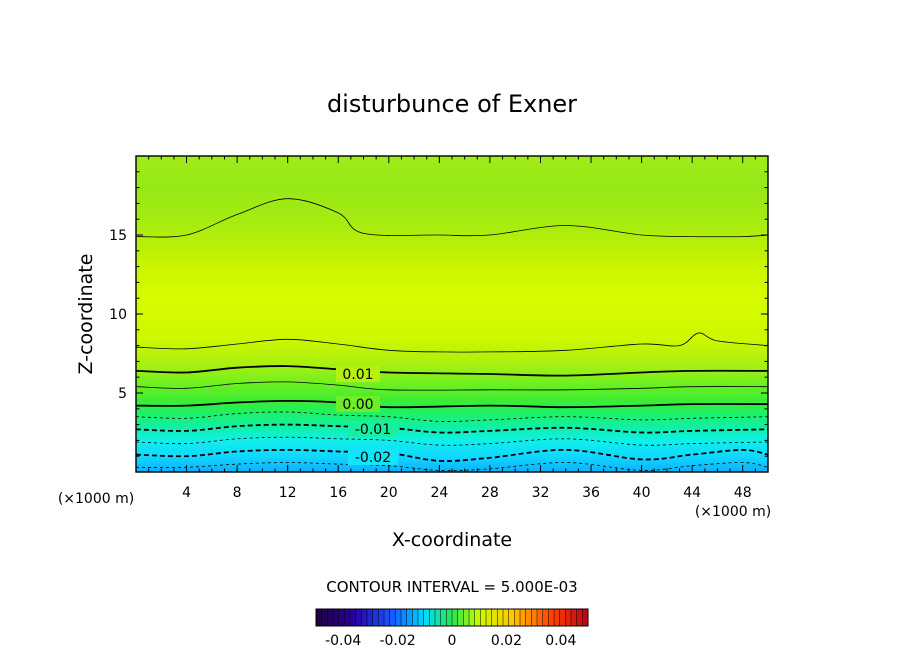 This screenshot has width=904, height=654. I want to click on colorbar-tick-labels: -0.04 -0.02 0 0.02 0.04, so click(450, 641).